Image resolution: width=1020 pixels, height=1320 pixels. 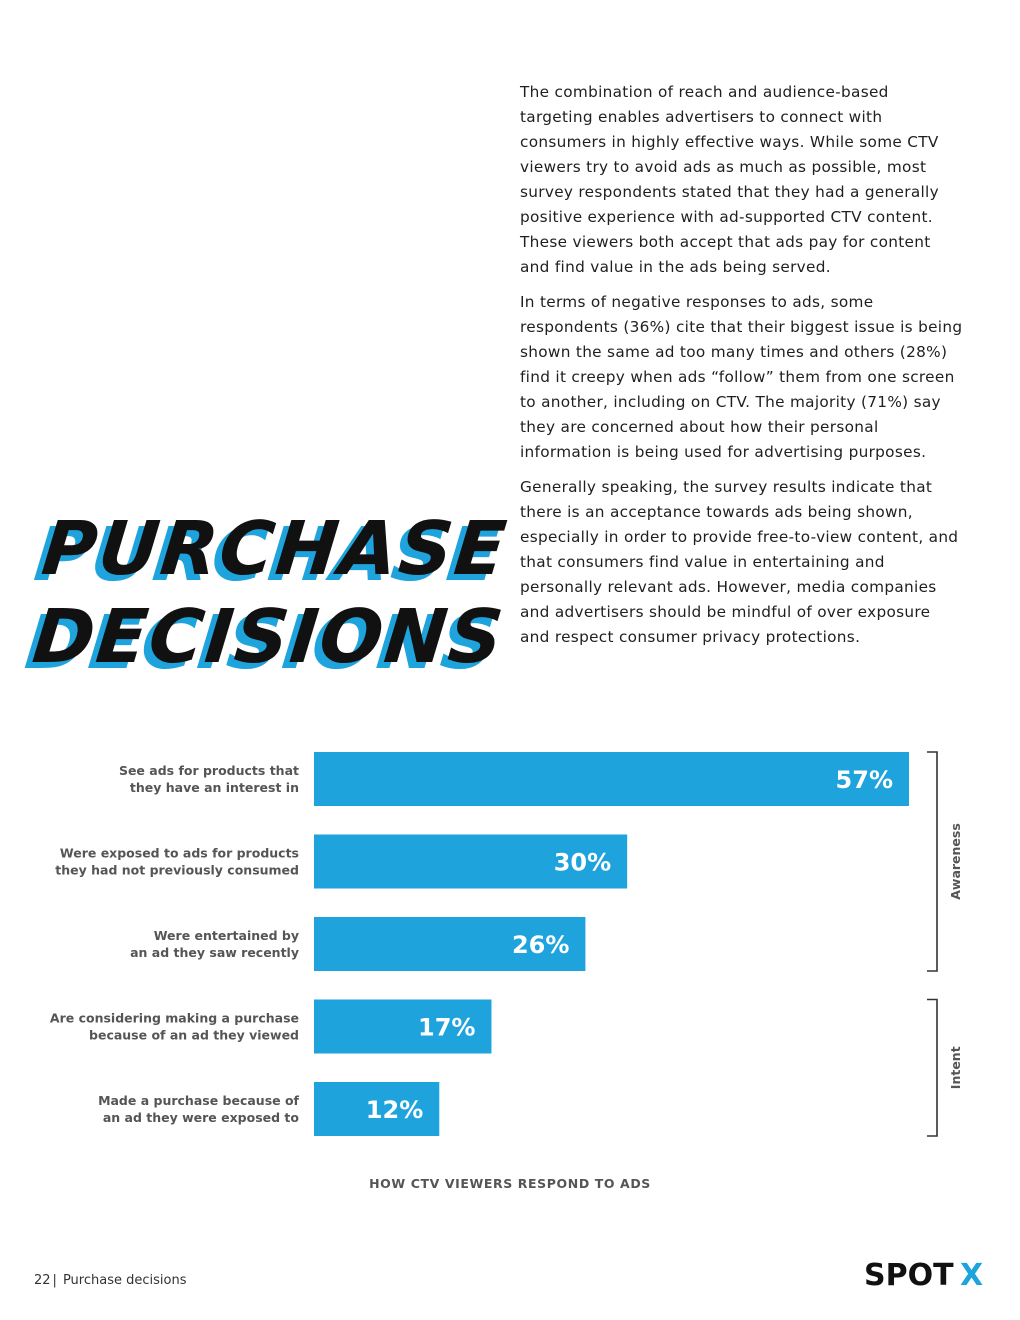 What do you see at coordinates (124, 1280) in the screenshot?
I see `section-name: Purchase decisions` at bounding box center [124, 1280].